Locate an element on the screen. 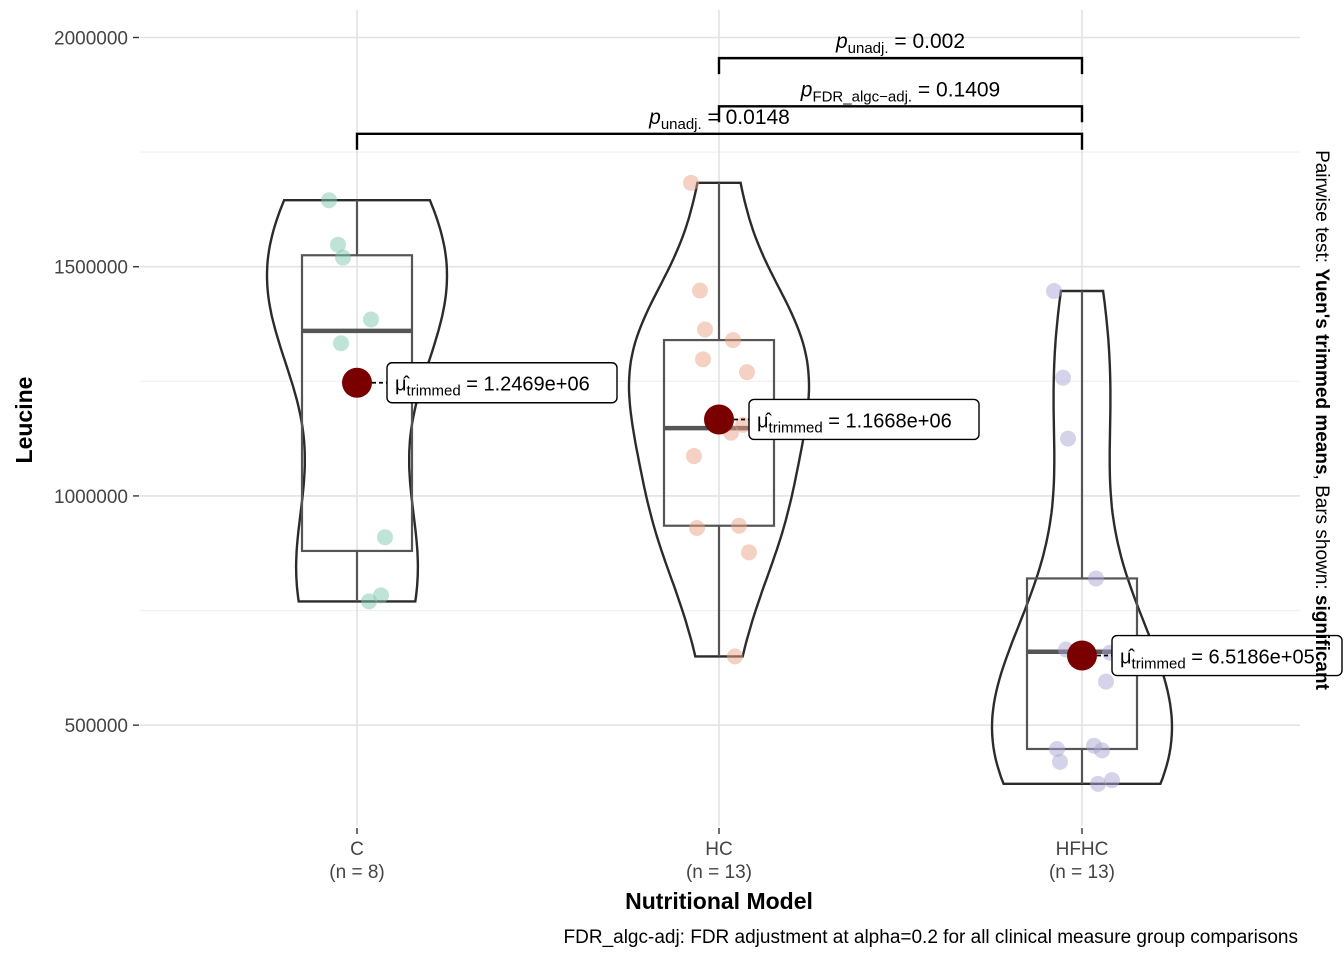  mean-label: μ̂trimmed = 1.1668e+06 is located at coordinates (854, 423).